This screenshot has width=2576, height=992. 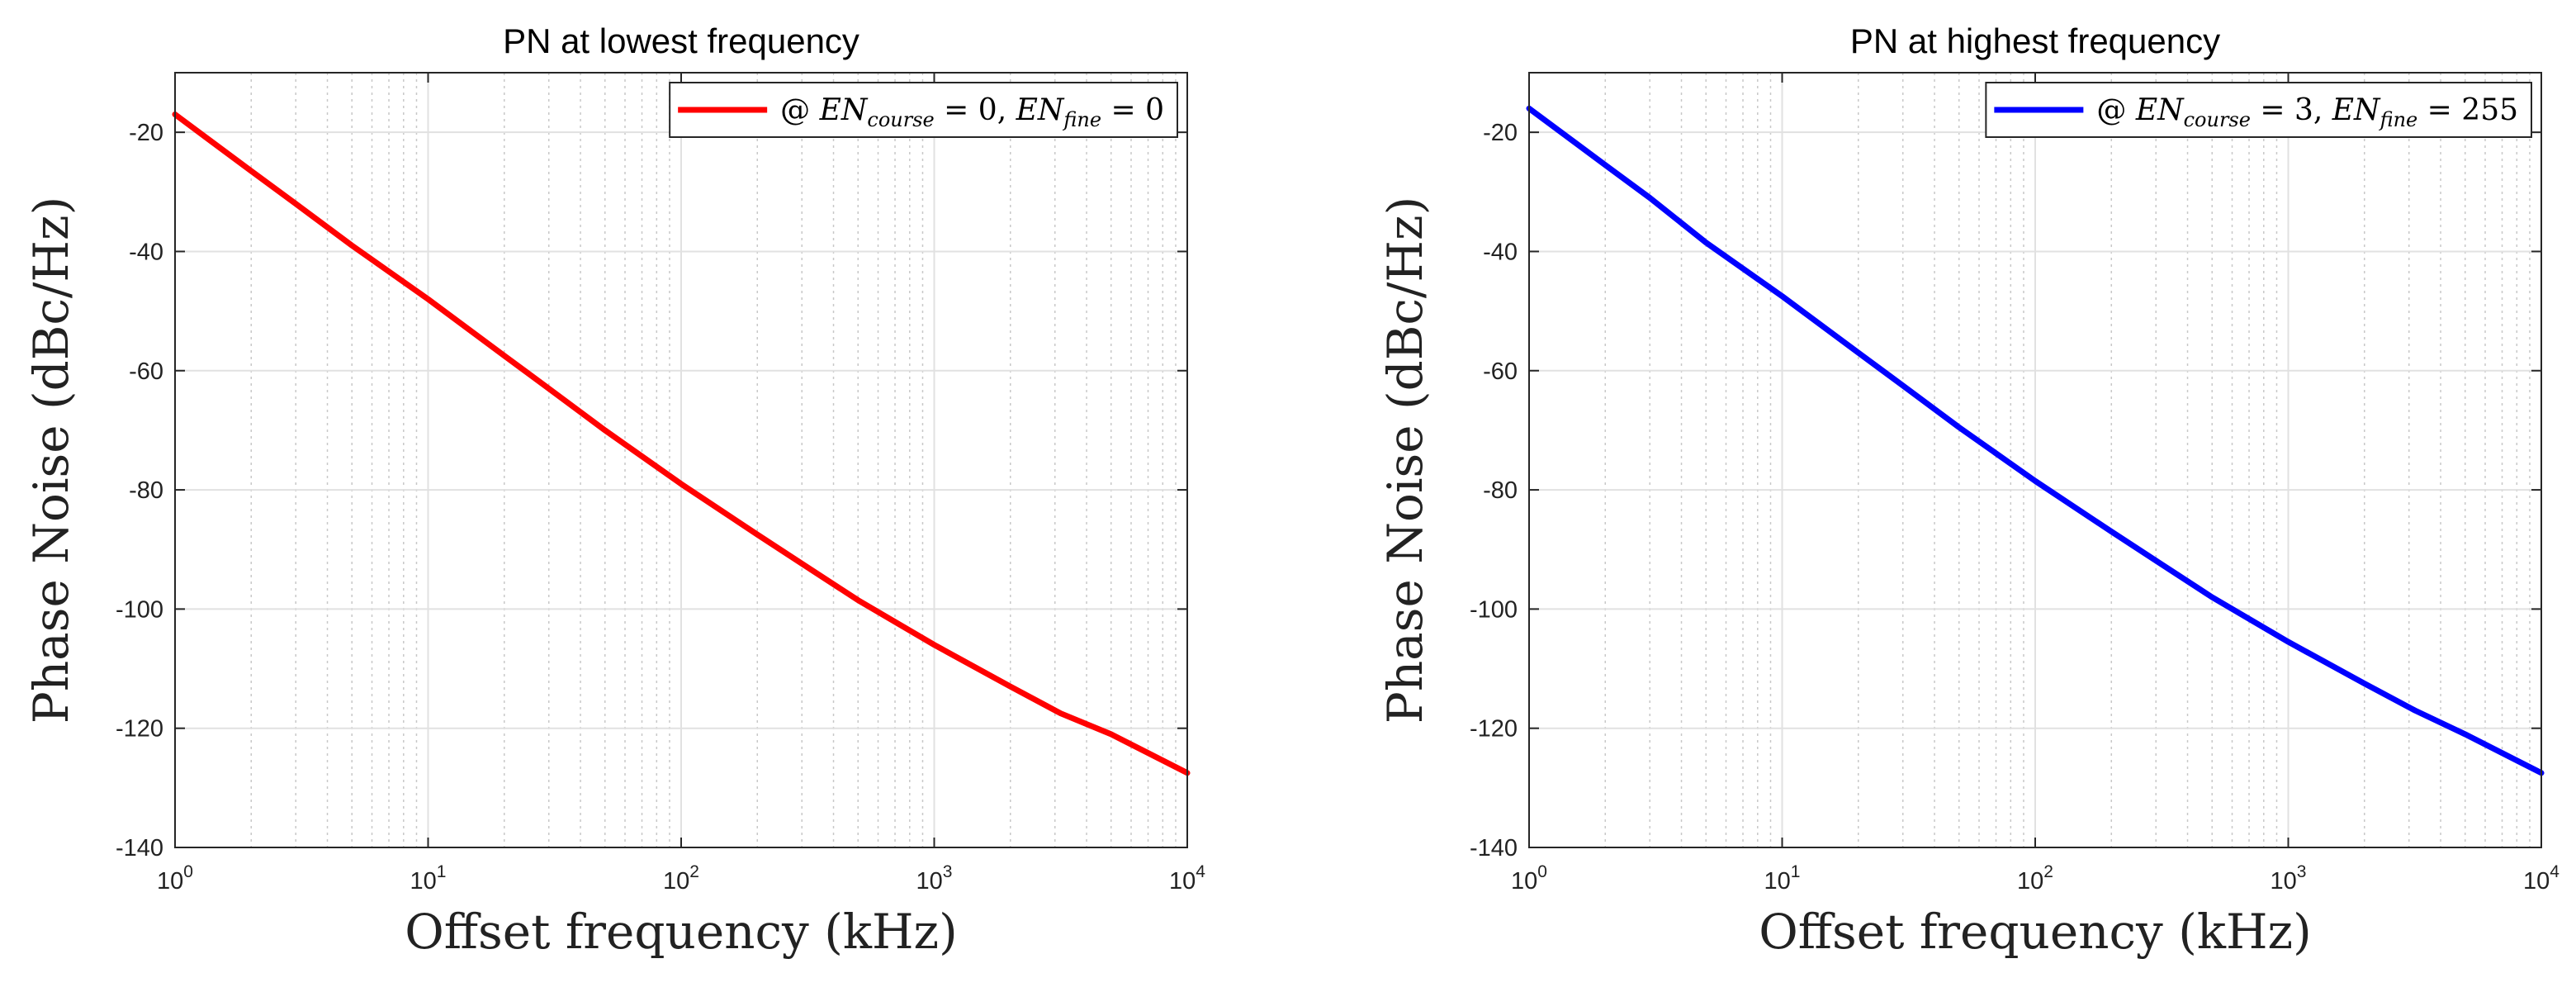 What do you see at coordinates (2467, 110) in the screenshot?
I see `legend-part-v2-val: = 255` at bounding box center [2467, 110].